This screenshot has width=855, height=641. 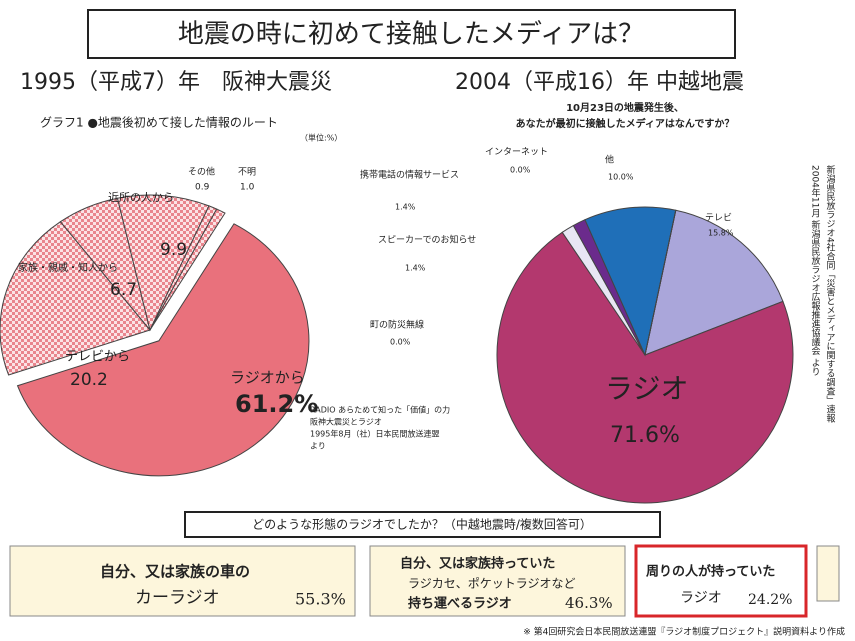 I want to click on value-label: 15.8%, so click(x=721, y=233).